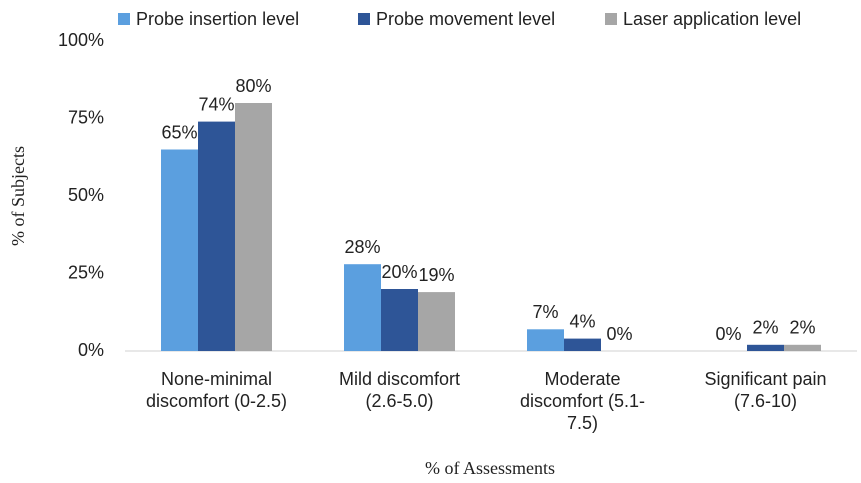 The height and width of the screenshot is (483, 861). Describe the element at coordinates (91, 350) in the screenshot. I see `y-tick-label: 0%` at that location.